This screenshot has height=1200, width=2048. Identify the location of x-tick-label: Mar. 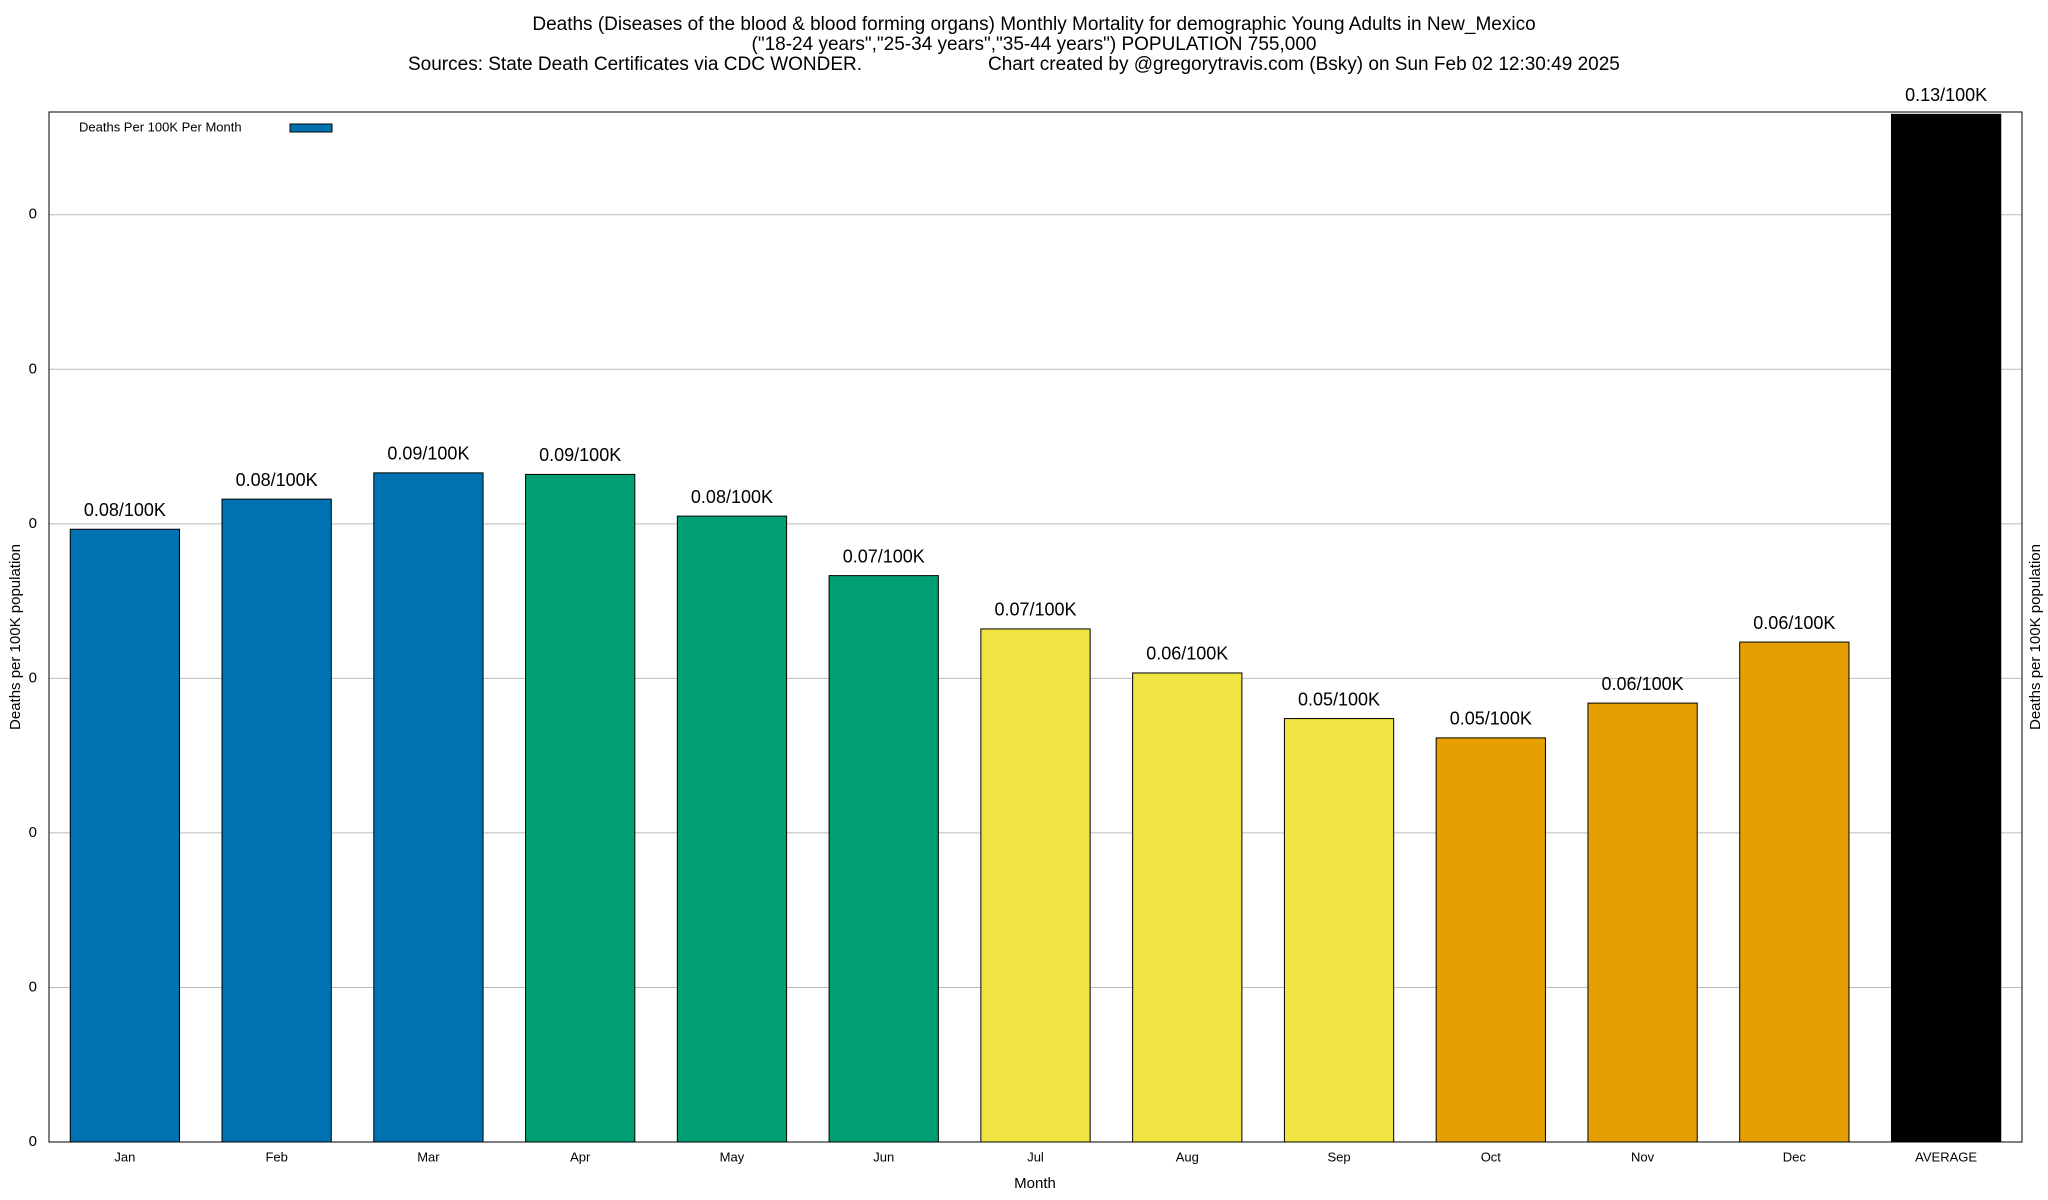
(428, 1156).